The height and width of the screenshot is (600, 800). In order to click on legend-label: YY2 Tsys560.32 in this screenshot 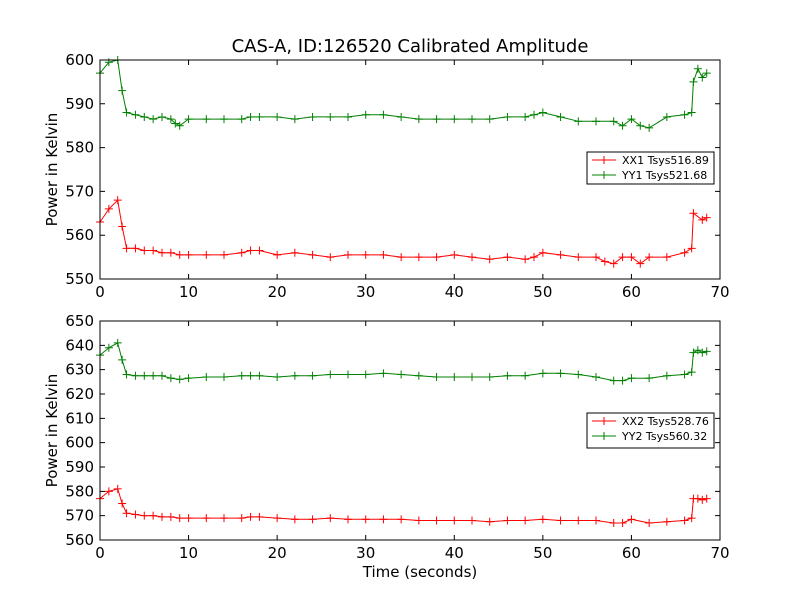, I will do `click(664, 436)`.